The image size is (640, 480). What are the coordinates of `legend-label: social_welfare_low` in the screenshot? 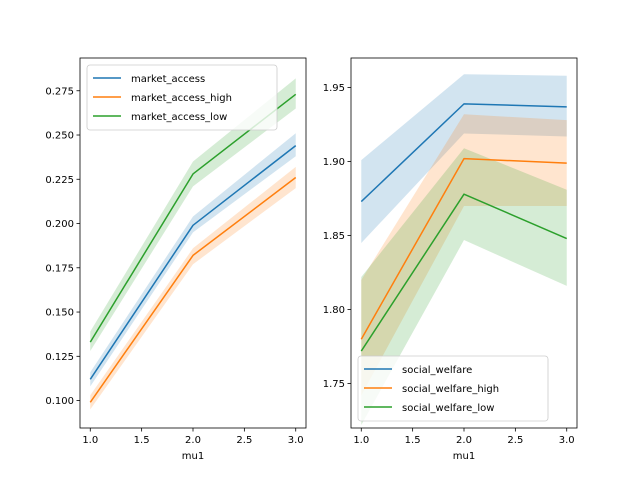 It's located at (448, 408).